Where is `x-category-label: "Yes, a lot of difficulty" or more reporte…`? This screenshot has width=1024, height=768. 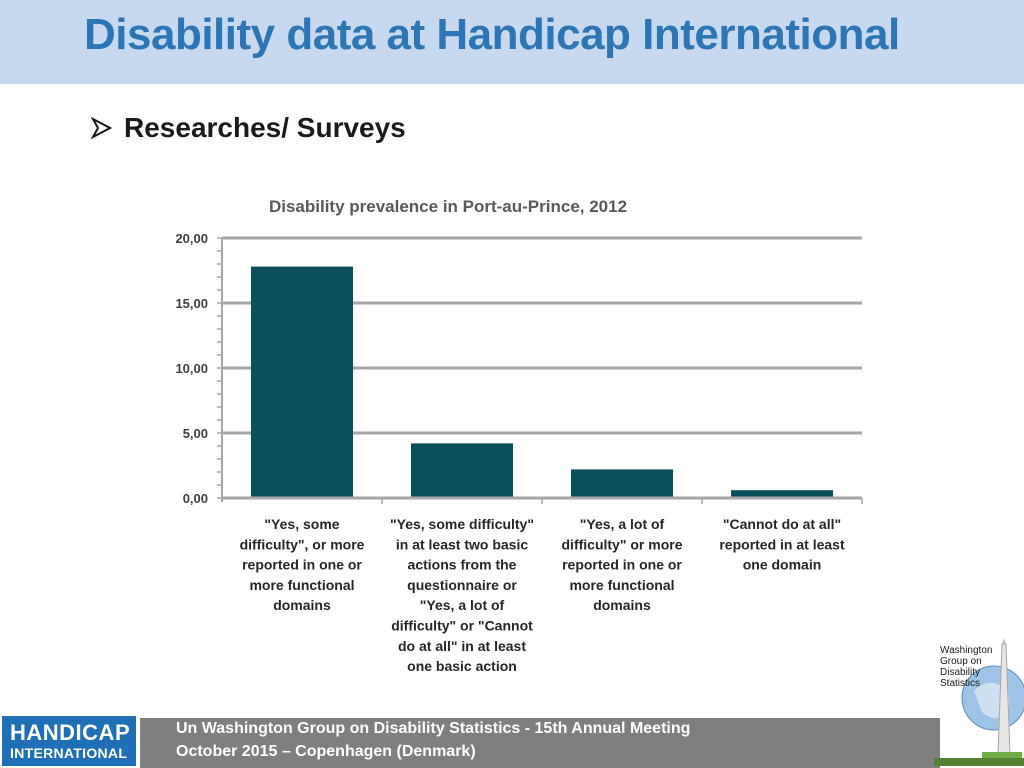
x-category-label: "Yes, a lot of difficulty" or more reporte… is located at coordinates (622, 564).